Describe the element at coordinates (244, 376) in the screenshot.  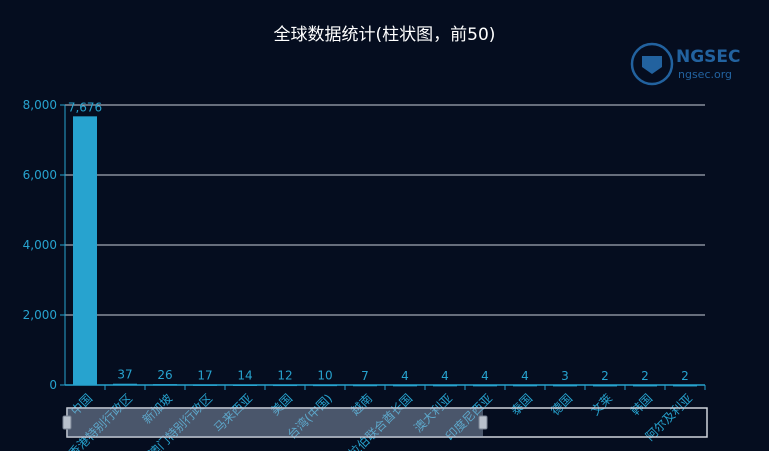
I see `data-label: 14` at that location.